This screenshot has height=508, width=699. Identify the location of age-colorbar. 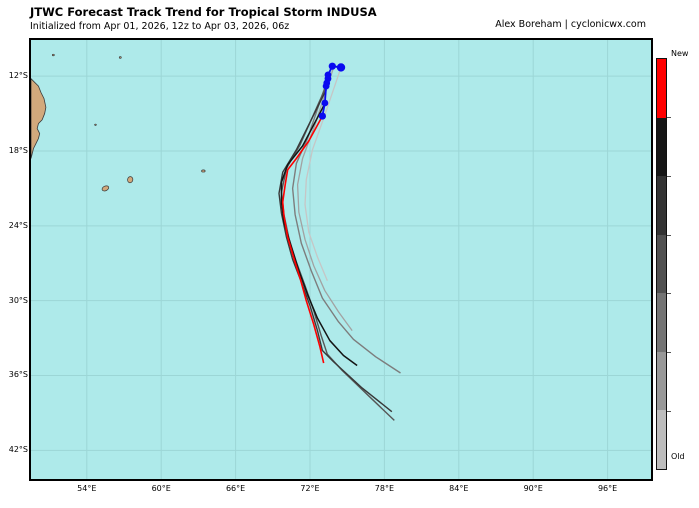
(661, 264).